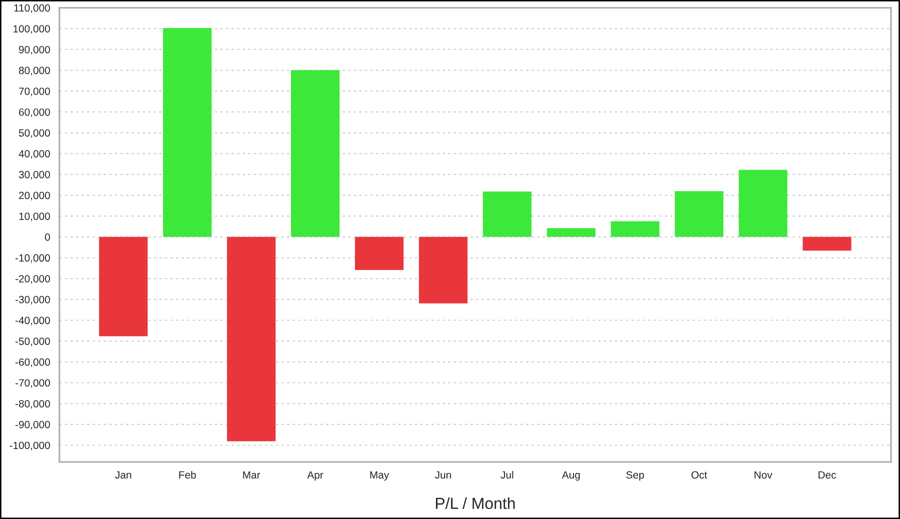  Describe the element at coordinates (34, 113) in the screenshot. I see `y-tick-label: 60,000` at that location.